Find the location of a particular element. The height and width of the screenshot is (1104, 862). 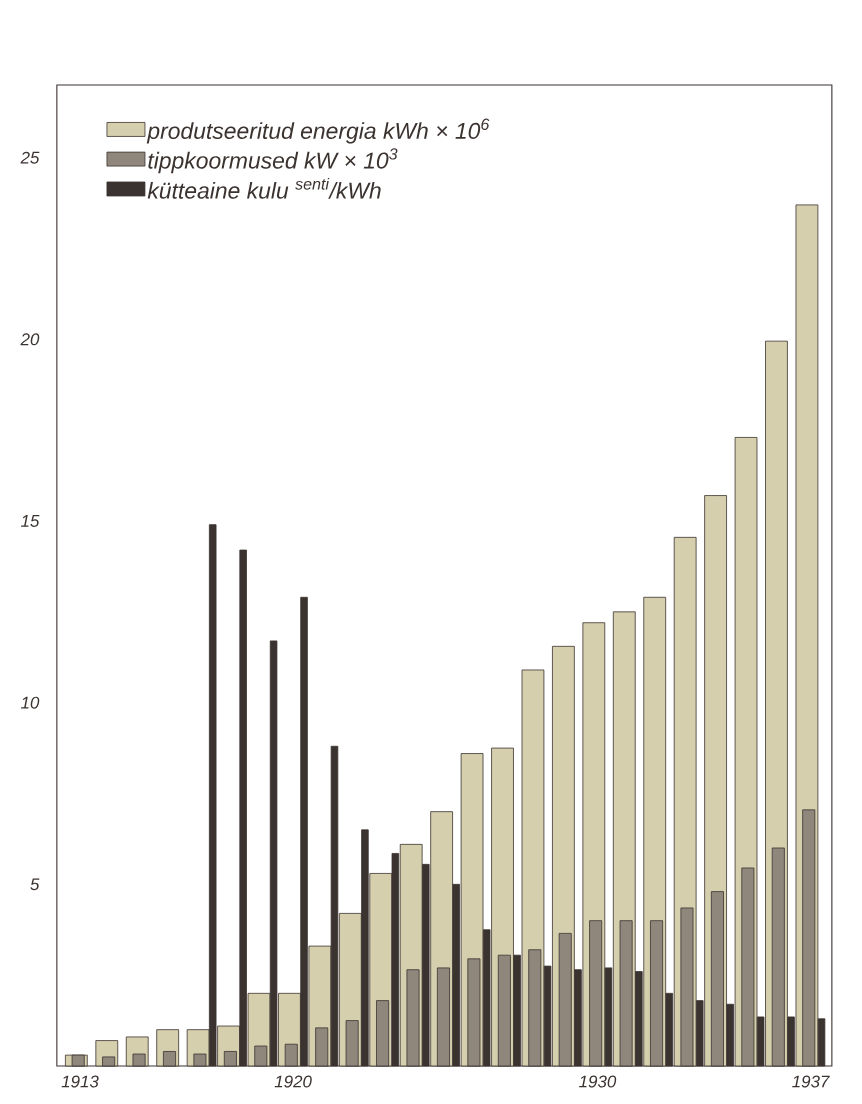

legend-label: kütteaine kulu $^{senti}$/kWh is located at coordinates (264, 188).